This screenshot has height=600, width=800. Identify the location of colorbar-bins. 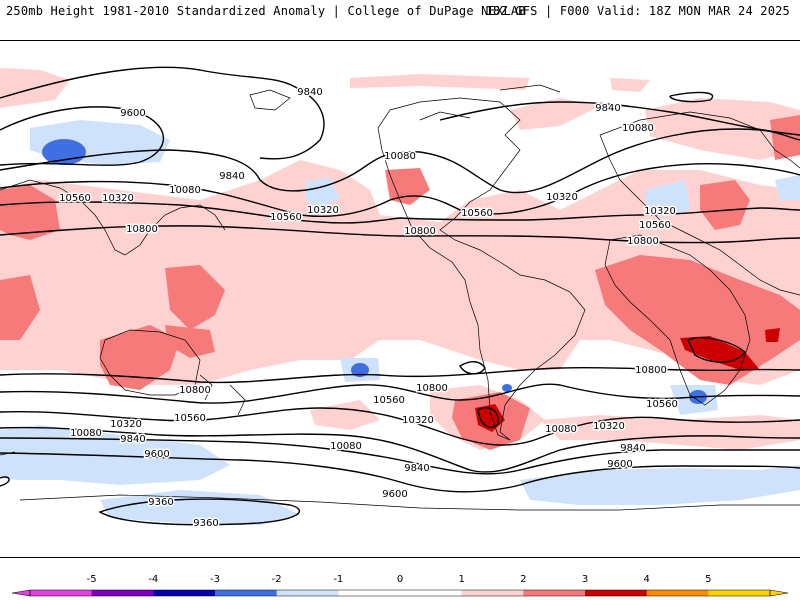
(400, 593).